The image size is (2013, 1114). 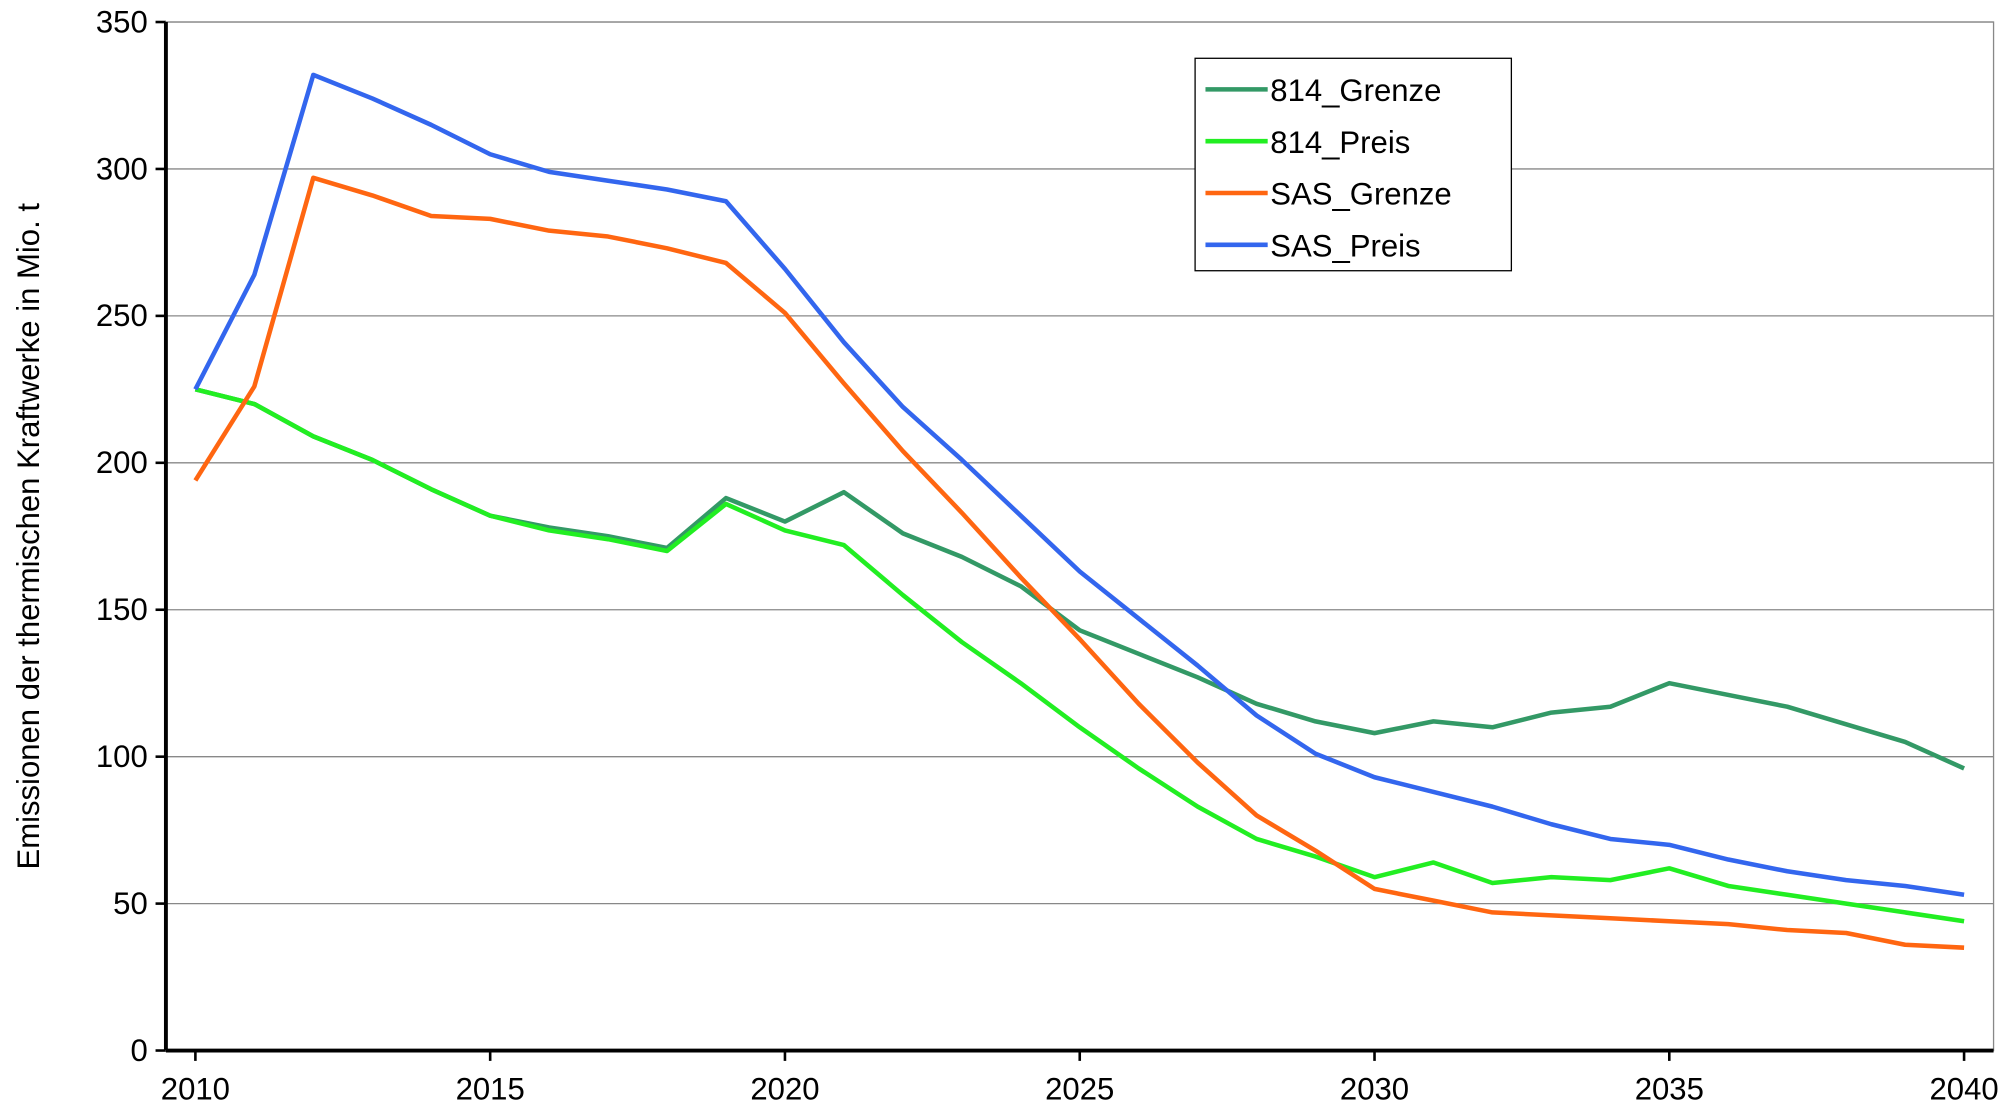 I want to click on x-tick-label: 2025, so click(x=1079, y=1089).